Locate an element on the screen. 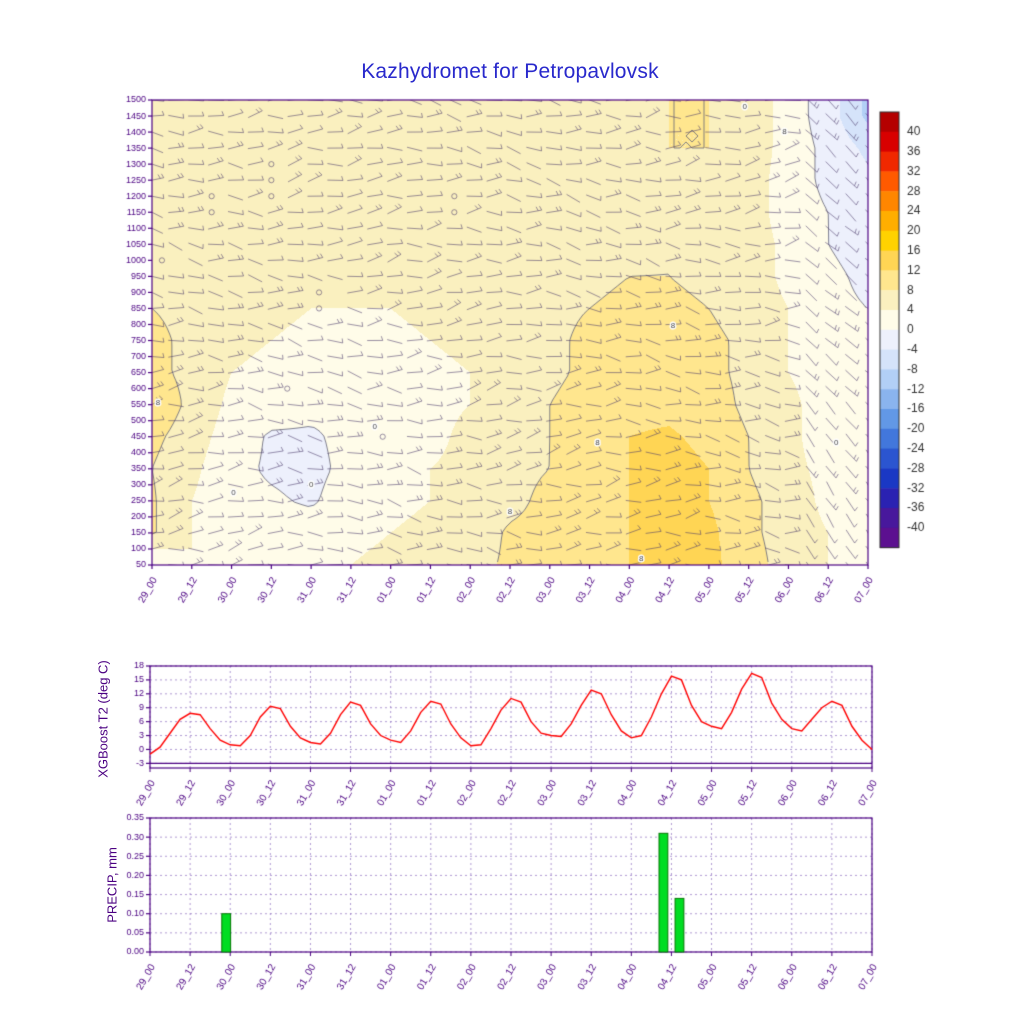 The image size is (1024, 1024). chart-title: Kazhydromet for Petropavlovsk is located at coordinates (510, 71).